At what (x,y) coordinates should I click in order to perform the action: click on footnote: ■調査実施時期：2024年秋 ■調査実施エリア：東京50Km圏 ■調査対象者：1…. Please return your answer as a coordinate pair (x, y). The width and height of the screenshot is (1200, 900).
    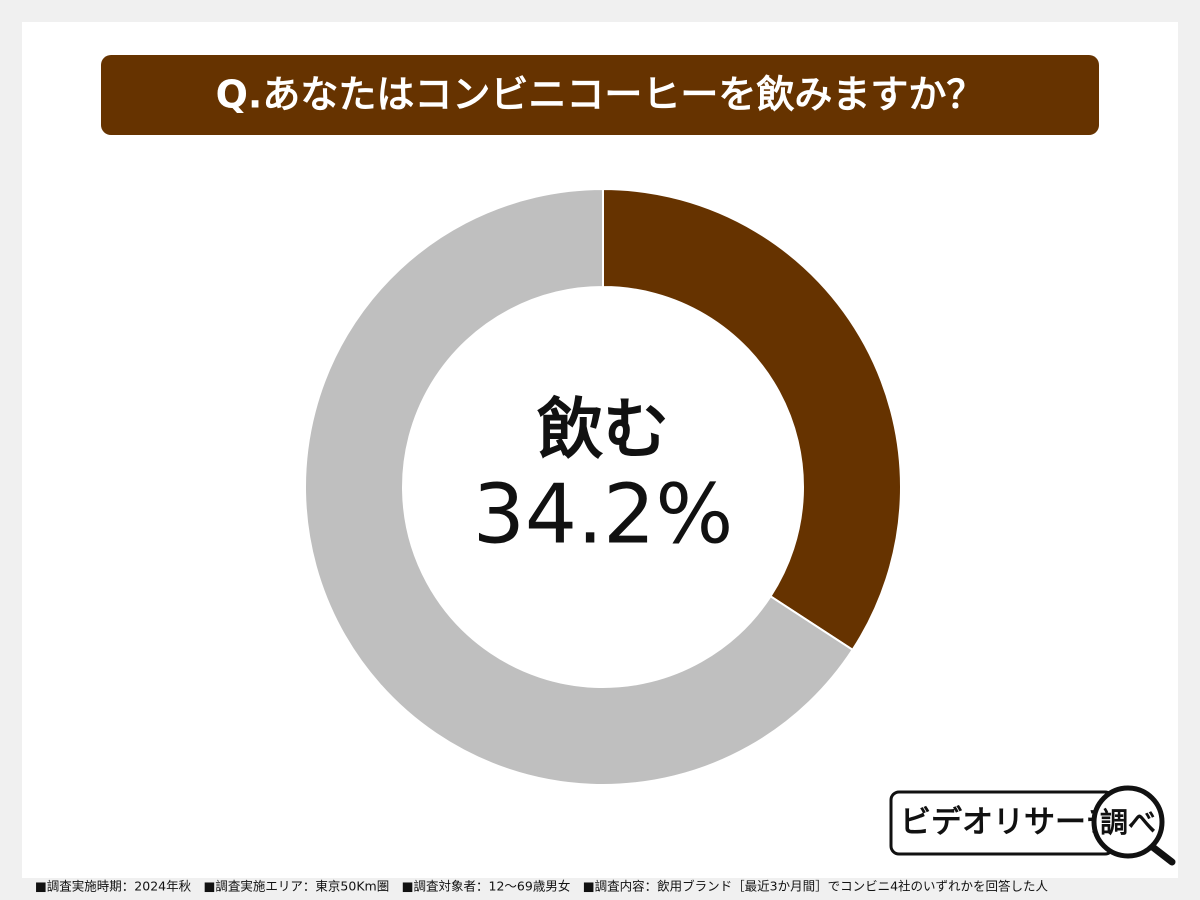
    Looking at the image, I should click on (542, 886).